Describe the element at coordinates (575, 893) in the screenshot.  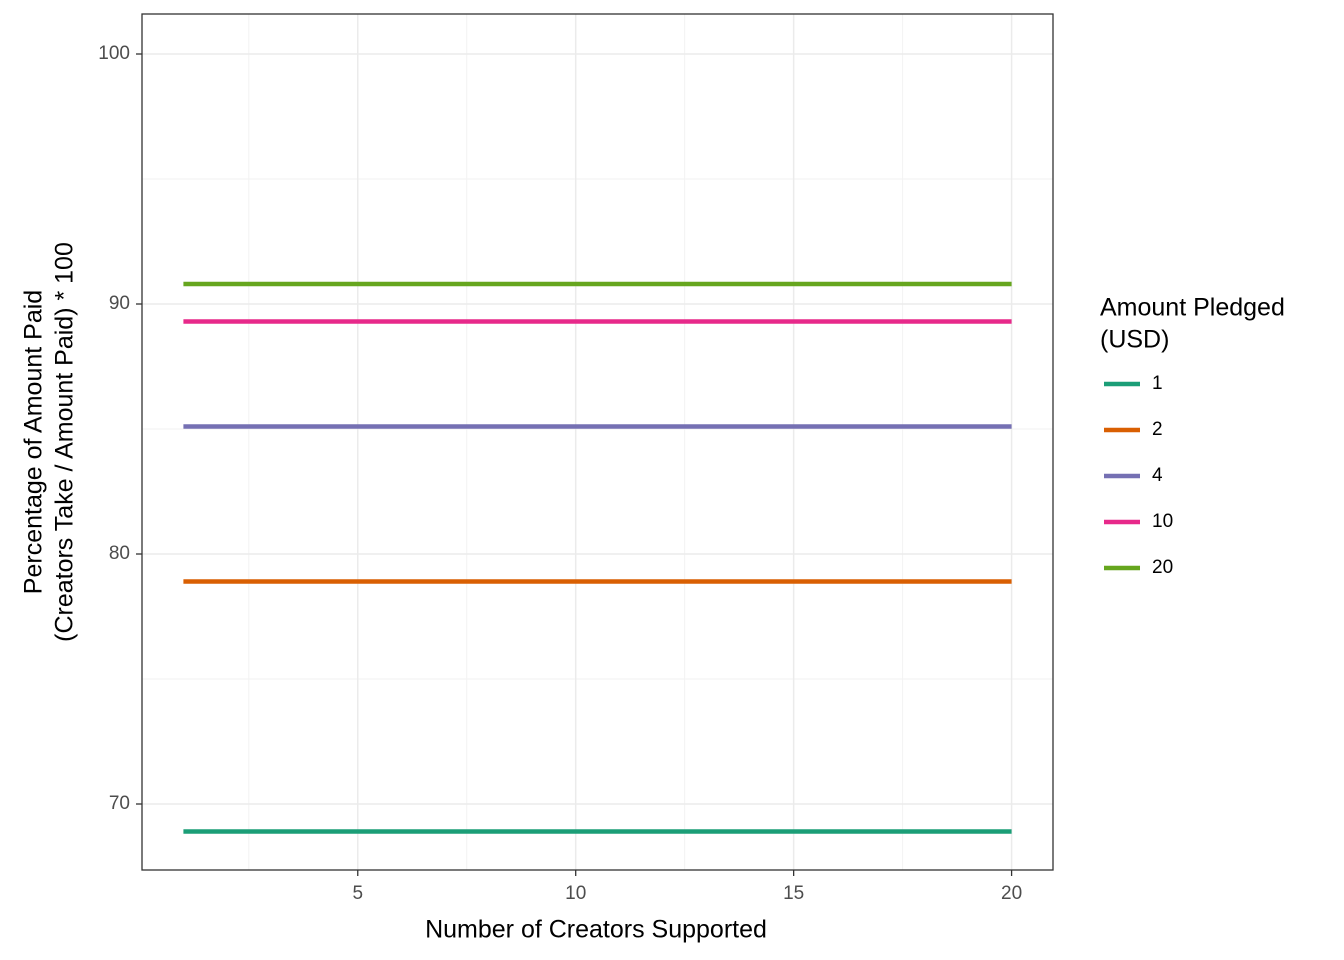
I see `x-tick-label: 10` at that location.